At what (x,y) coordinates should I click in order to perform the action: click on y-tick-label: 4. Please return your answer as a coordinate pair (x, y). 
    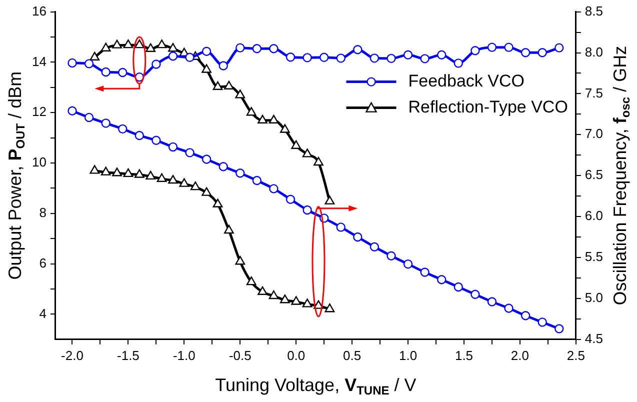
    Looking at the image, I should click on (42, 313).